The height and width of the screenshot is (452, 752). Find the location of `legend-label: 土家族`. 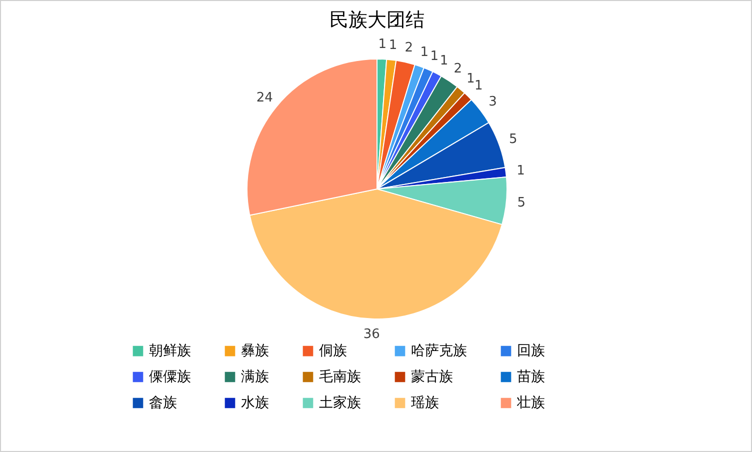

legend-label: 土家族 is located at coordinates (340, 403).